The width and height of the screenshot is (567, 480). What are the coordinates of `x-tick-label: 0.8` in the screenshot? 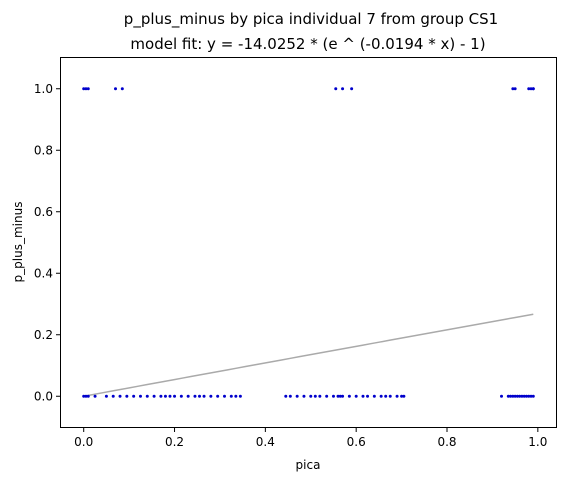 It's located at (446, 442).